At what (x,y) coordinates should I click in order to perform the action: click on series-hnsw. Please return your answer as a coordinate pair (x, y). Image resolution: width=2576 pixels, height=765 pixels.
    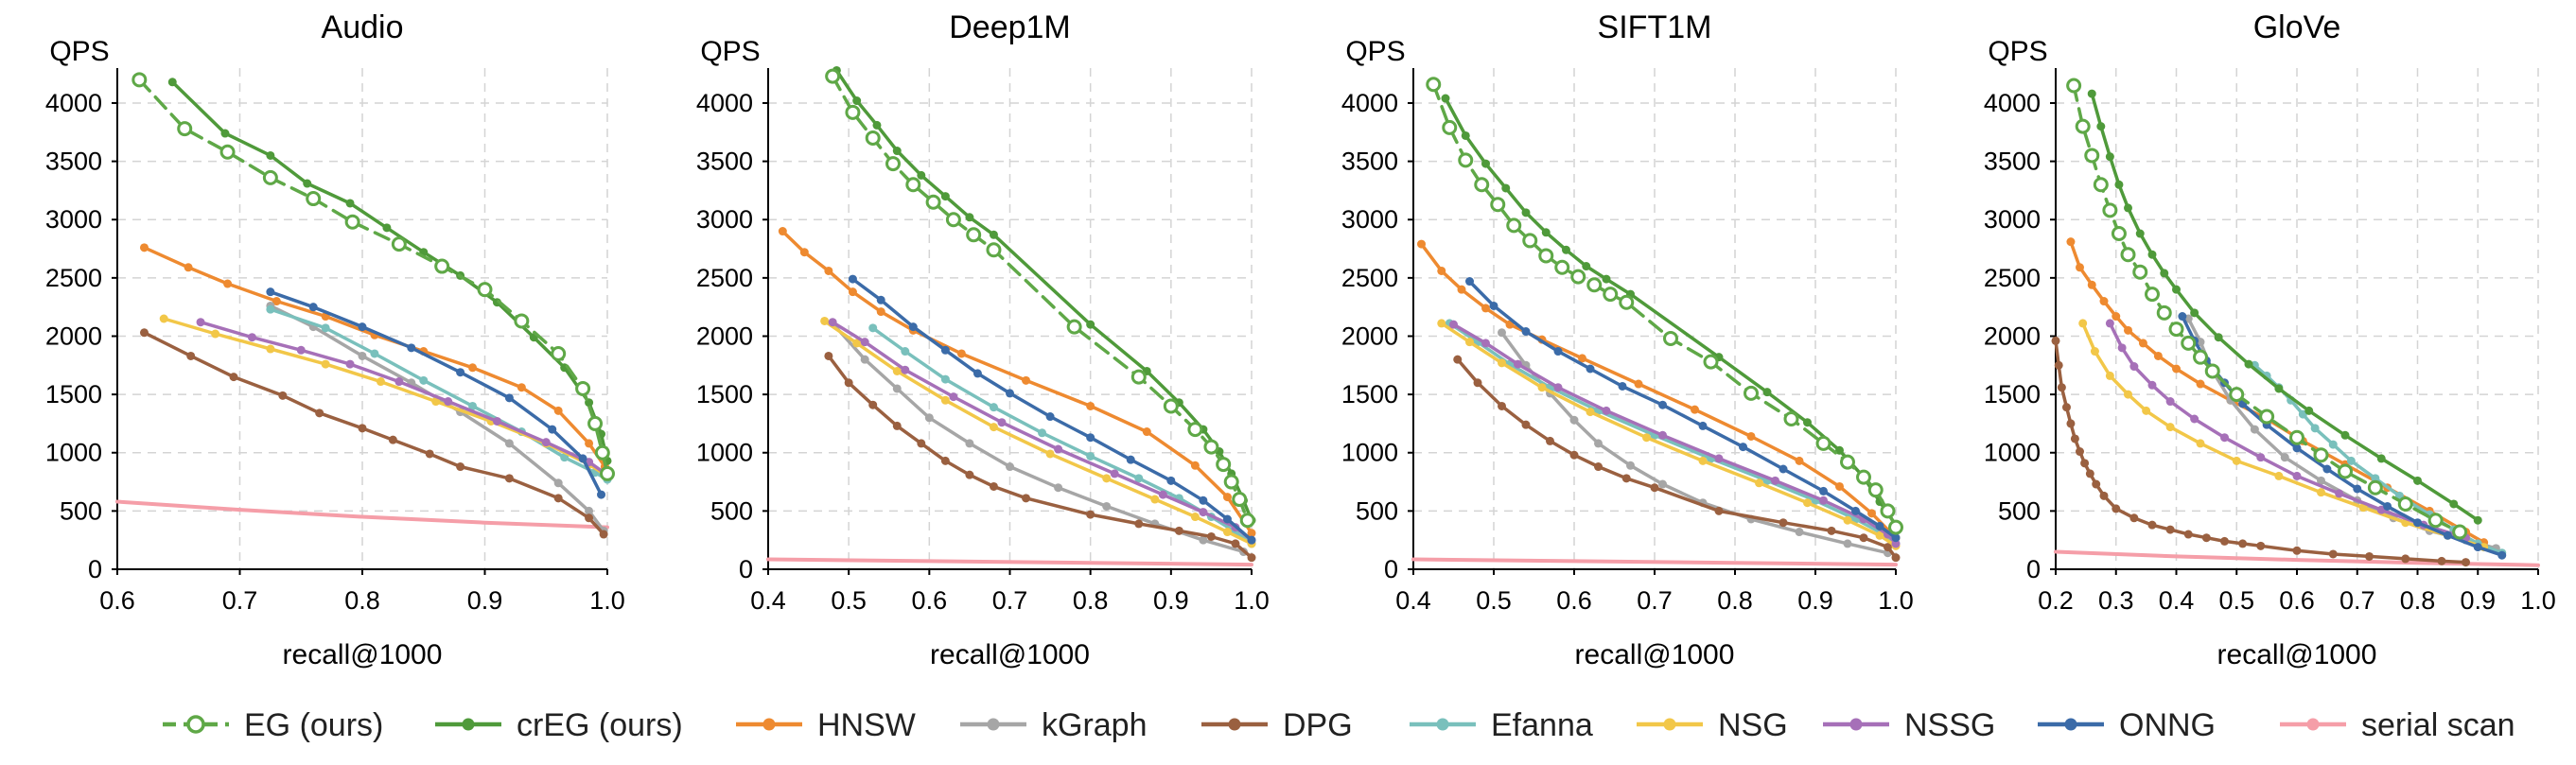
    Looking at the image, I should click on (1017, 382).